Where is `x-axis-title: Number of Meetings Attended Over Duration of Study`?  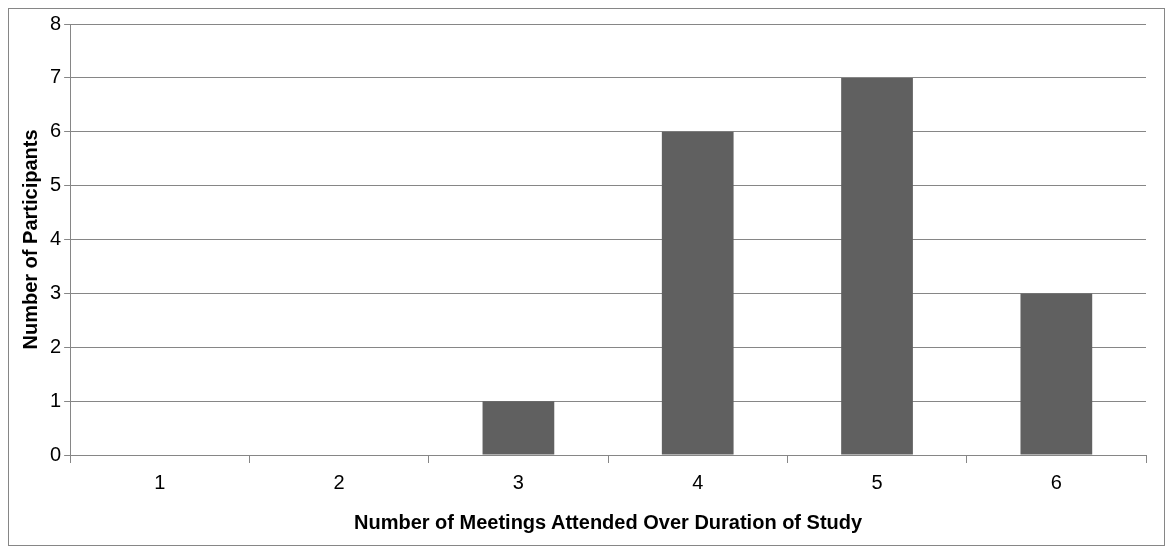 x-axis-title: Number of Meetings Attended Over Duration of Study is located at coordinates (608, 521).